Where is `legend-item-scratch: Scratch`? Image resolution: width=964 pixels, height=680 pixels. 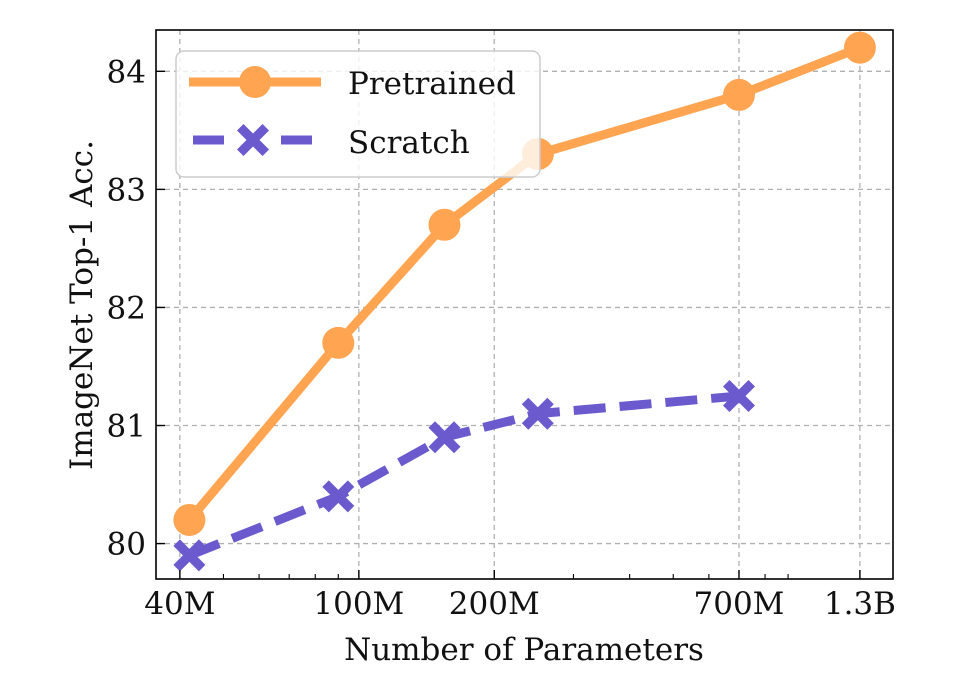
legend-item-scratch: Scratch is located at coordinates (331, 142).